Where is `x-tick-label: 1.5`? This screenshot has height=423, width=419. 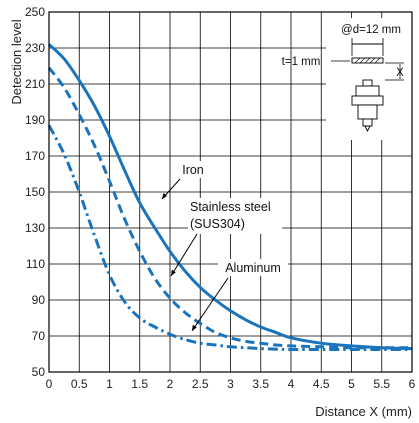 x-tick-label: 1.5 is located at coordinates (139, 384).